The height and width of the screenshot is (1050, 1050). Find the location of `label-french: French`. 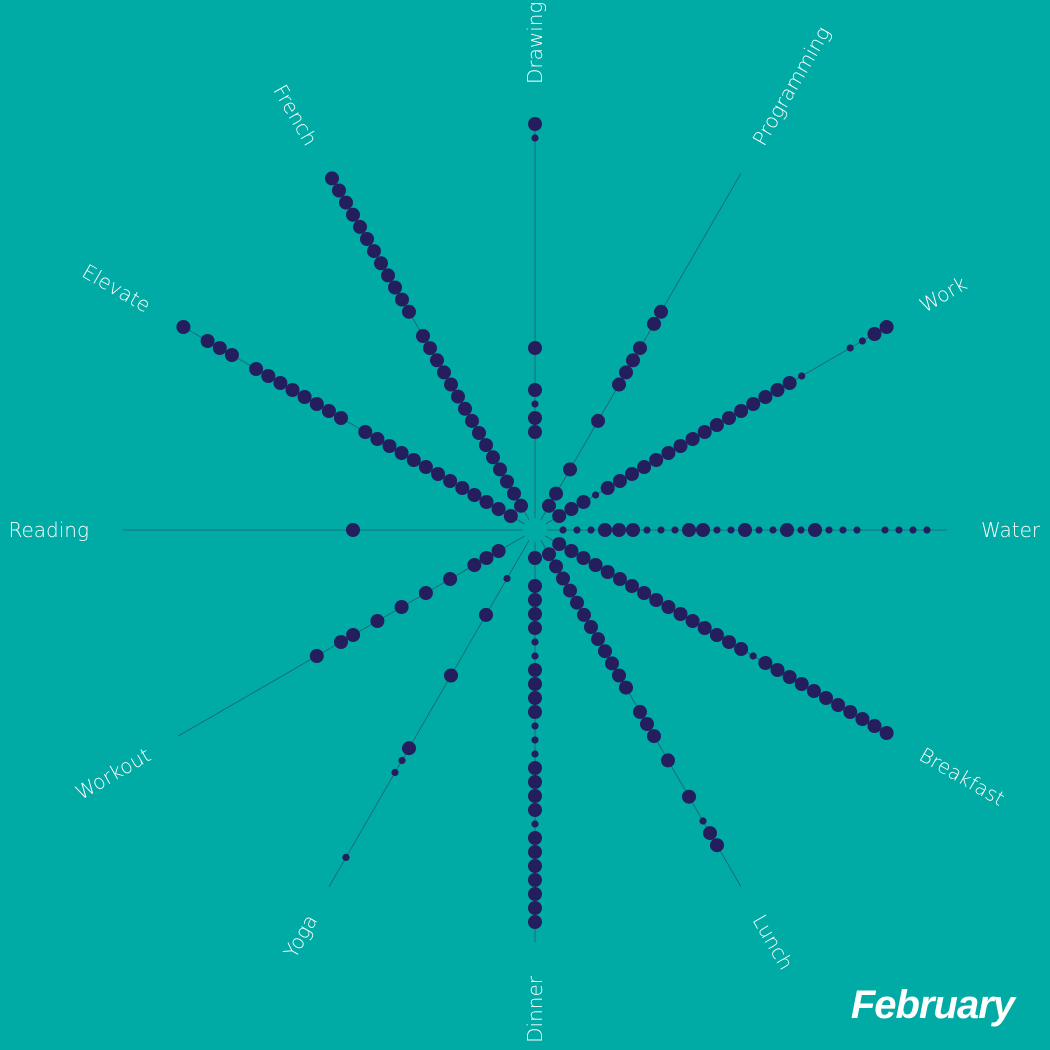

label-french: French is located at coordinates (295, 115).